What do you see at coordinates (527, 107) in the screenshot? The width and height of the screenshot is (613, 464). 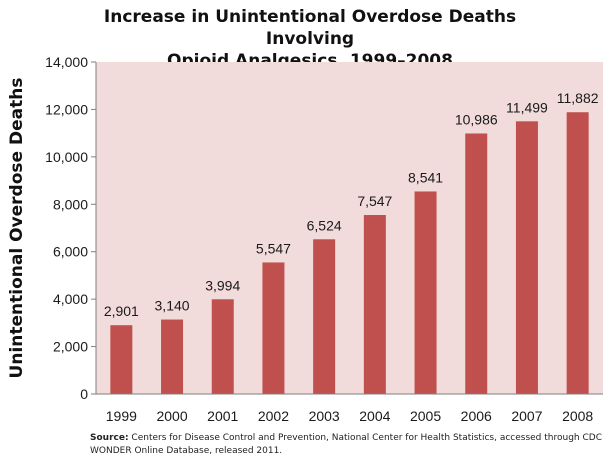 I see `data-label-2007: 11,499` at bounding box center [527, 107].